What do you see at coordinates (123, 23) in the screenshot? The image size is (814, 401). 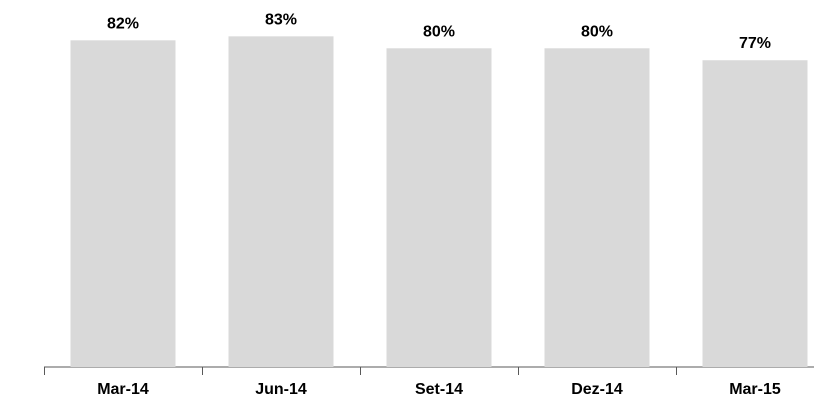 I see `data-label-mar-14: 82%` at bounding box center [123, 23].